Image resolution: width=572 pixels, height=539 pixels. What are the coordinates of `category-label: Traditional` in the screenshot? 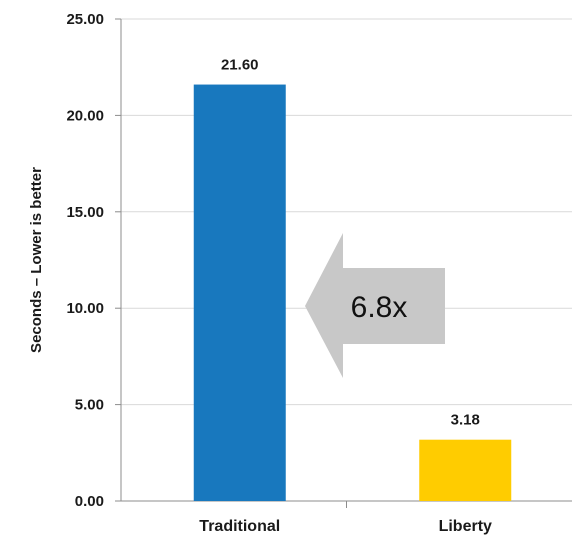 It's located at (239, 526).